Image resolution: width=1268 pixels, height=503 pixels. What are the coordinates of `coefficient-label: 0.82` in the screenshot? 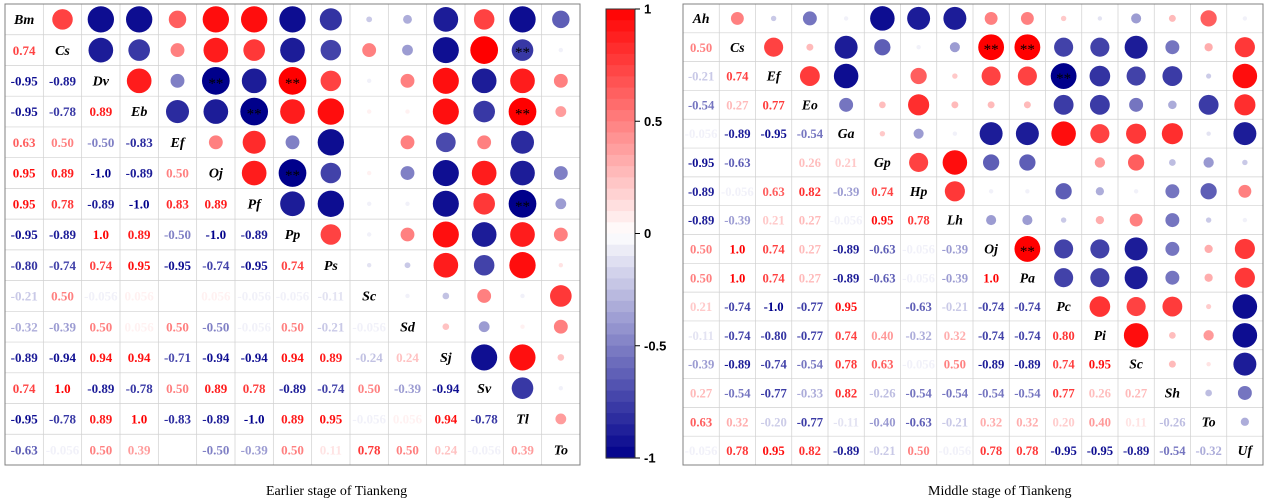 It's located at (846, 394).